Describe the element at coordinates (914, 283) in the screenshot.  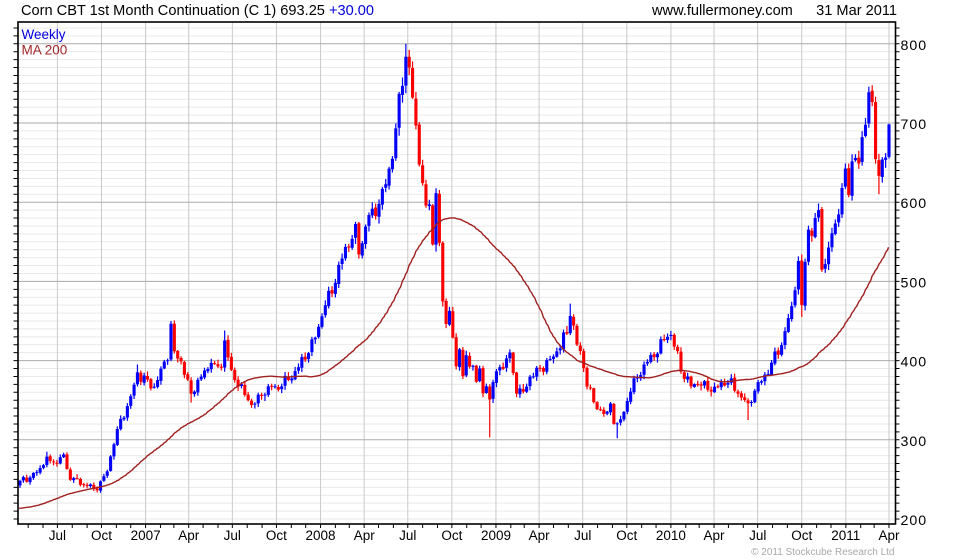
I see `svg-text: 500` at that location.